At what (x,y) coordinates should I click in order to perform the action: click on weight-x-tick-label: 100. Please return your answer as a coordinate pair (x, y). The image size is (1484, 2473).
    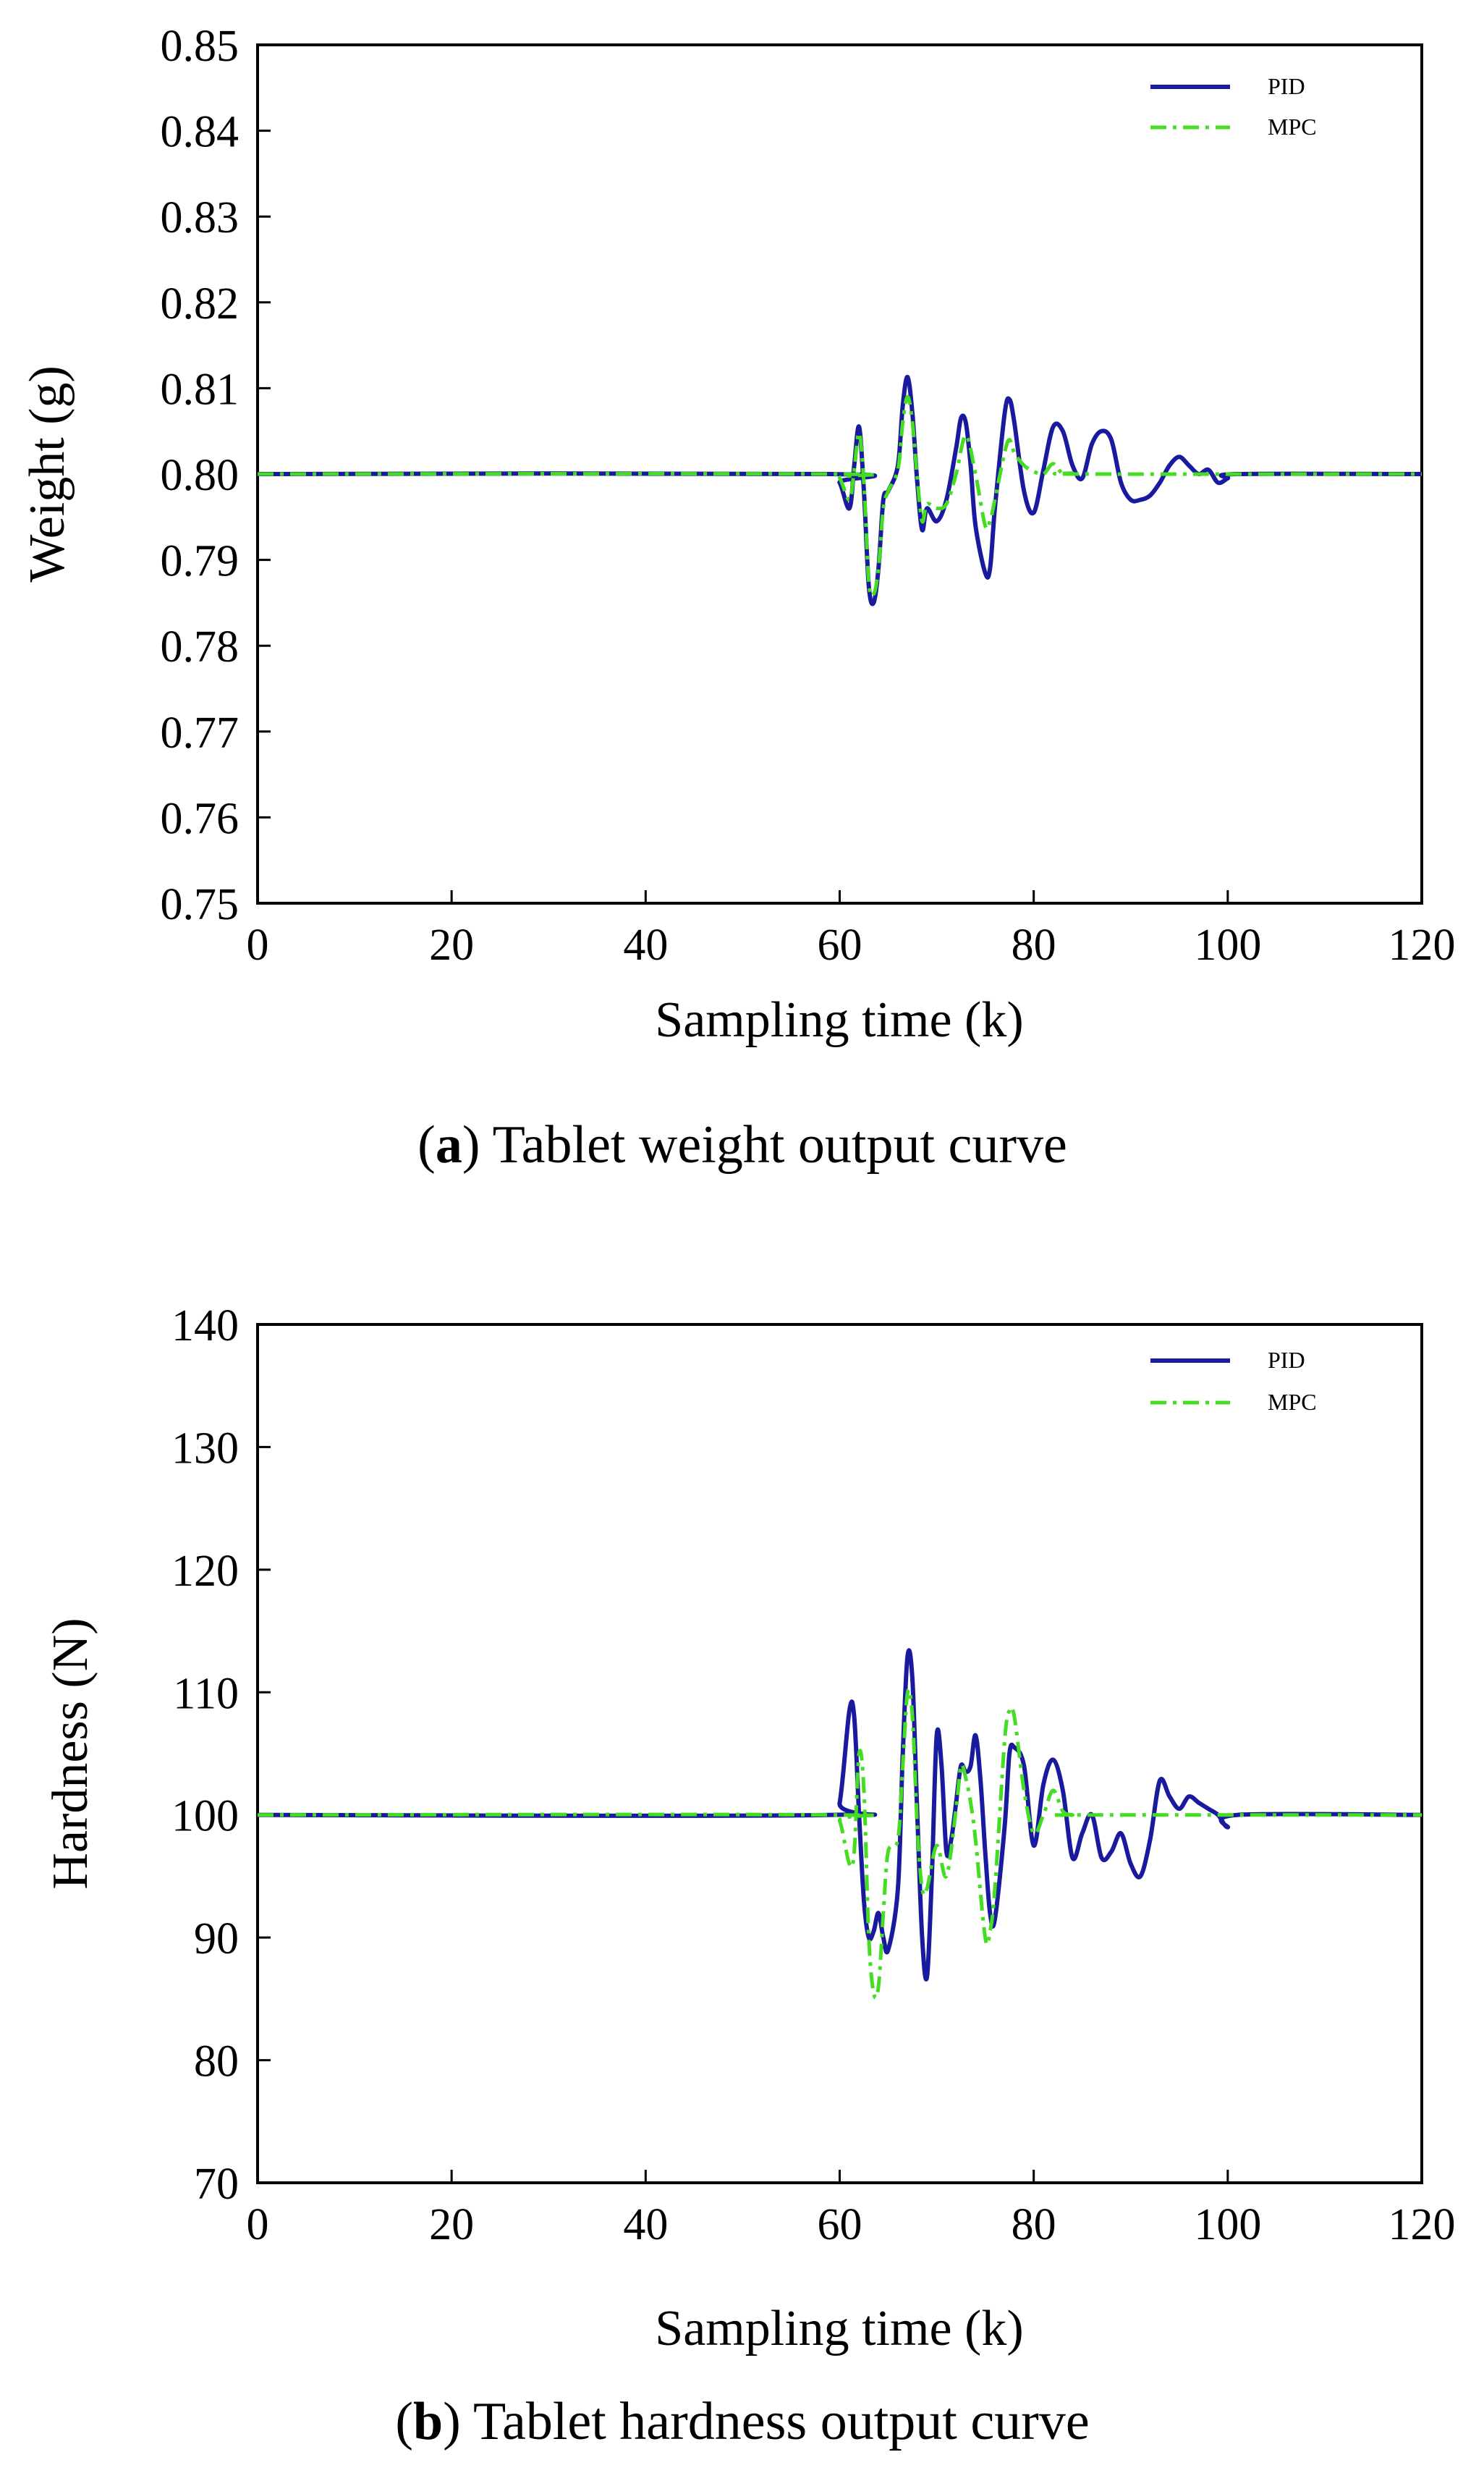
    Looking at the image, I should click on (1227, 945).